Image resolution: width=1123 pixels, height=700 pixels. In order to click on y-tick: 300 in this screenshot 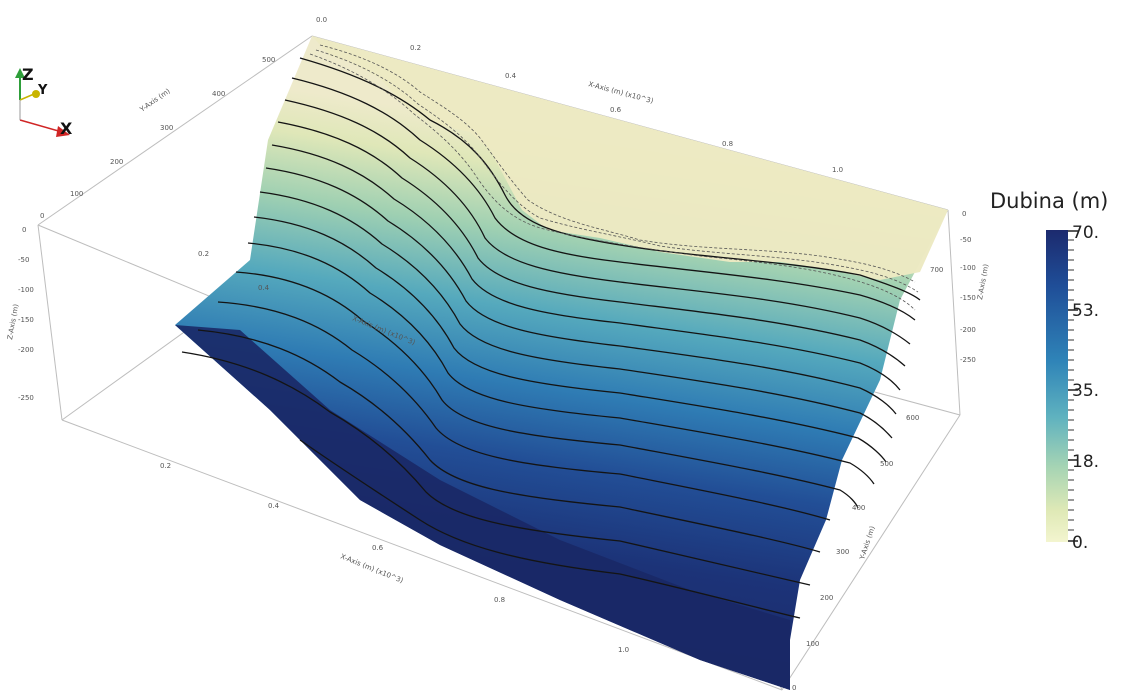, I will do `click(166, 128)`.